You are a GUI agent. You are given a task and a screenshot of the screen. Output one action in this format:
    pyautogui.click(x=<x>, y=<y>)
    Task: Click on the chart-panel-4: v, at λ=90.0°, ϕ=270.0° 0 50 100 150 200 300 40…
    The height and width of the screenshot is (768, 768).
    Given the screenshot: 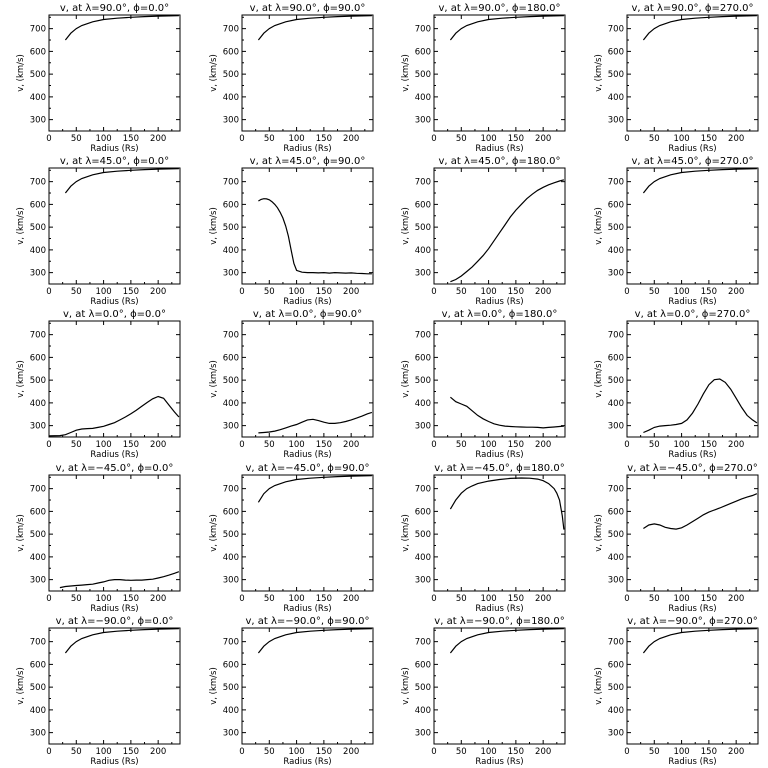 What is the action you would take?
    pyautogui.click(x=676, y=78)
    